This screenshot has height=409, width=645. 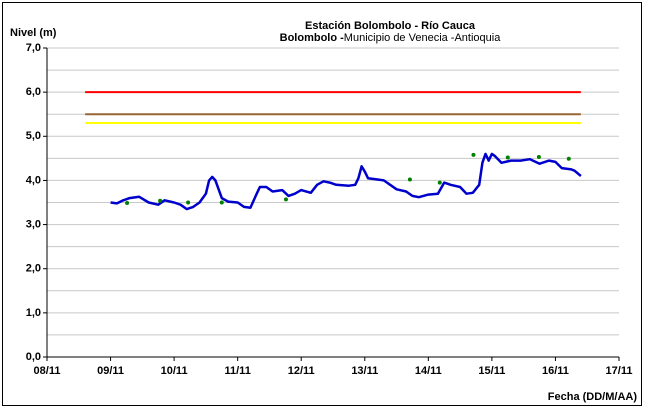 What do you see at coordinates (312, 38) in the screenshot?
I see `subtitle-bold: Bolombolo -` at bounding box center [312, 38].